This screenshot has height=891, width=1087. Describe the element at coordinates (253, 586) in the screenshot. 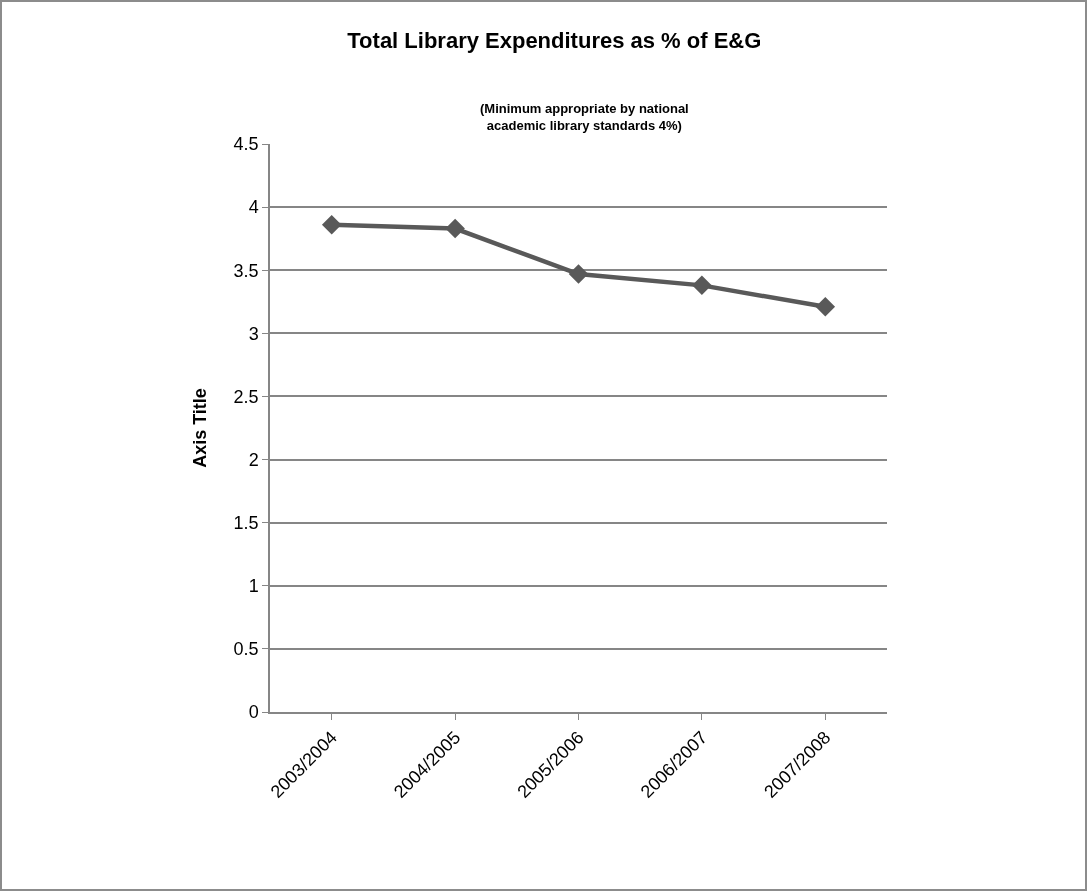

I see `y-tick-label: 1` at that location.